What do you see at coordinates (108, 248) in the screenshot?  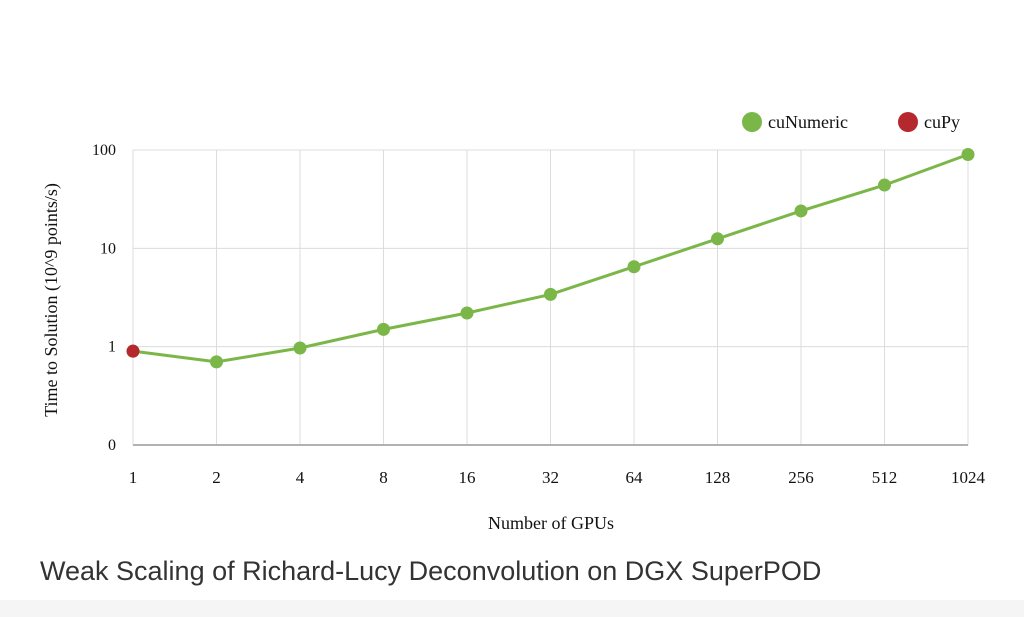 I see `y-tick-label: 10` at bounding box center [108, 248].